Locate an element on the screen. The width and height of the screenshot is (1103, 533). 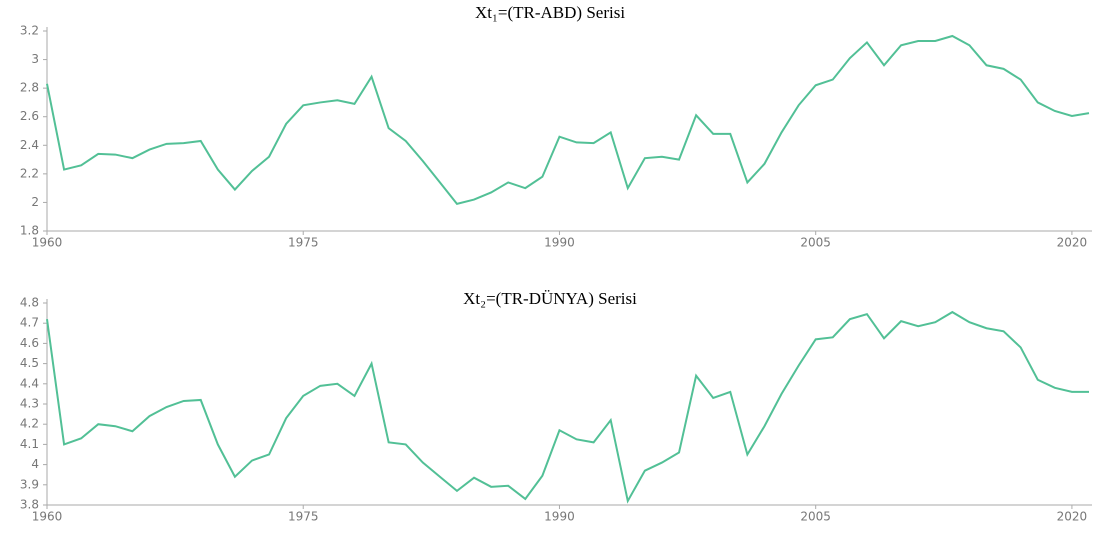
y-tick-label: 4.3 is located at coordinates (29, 404).